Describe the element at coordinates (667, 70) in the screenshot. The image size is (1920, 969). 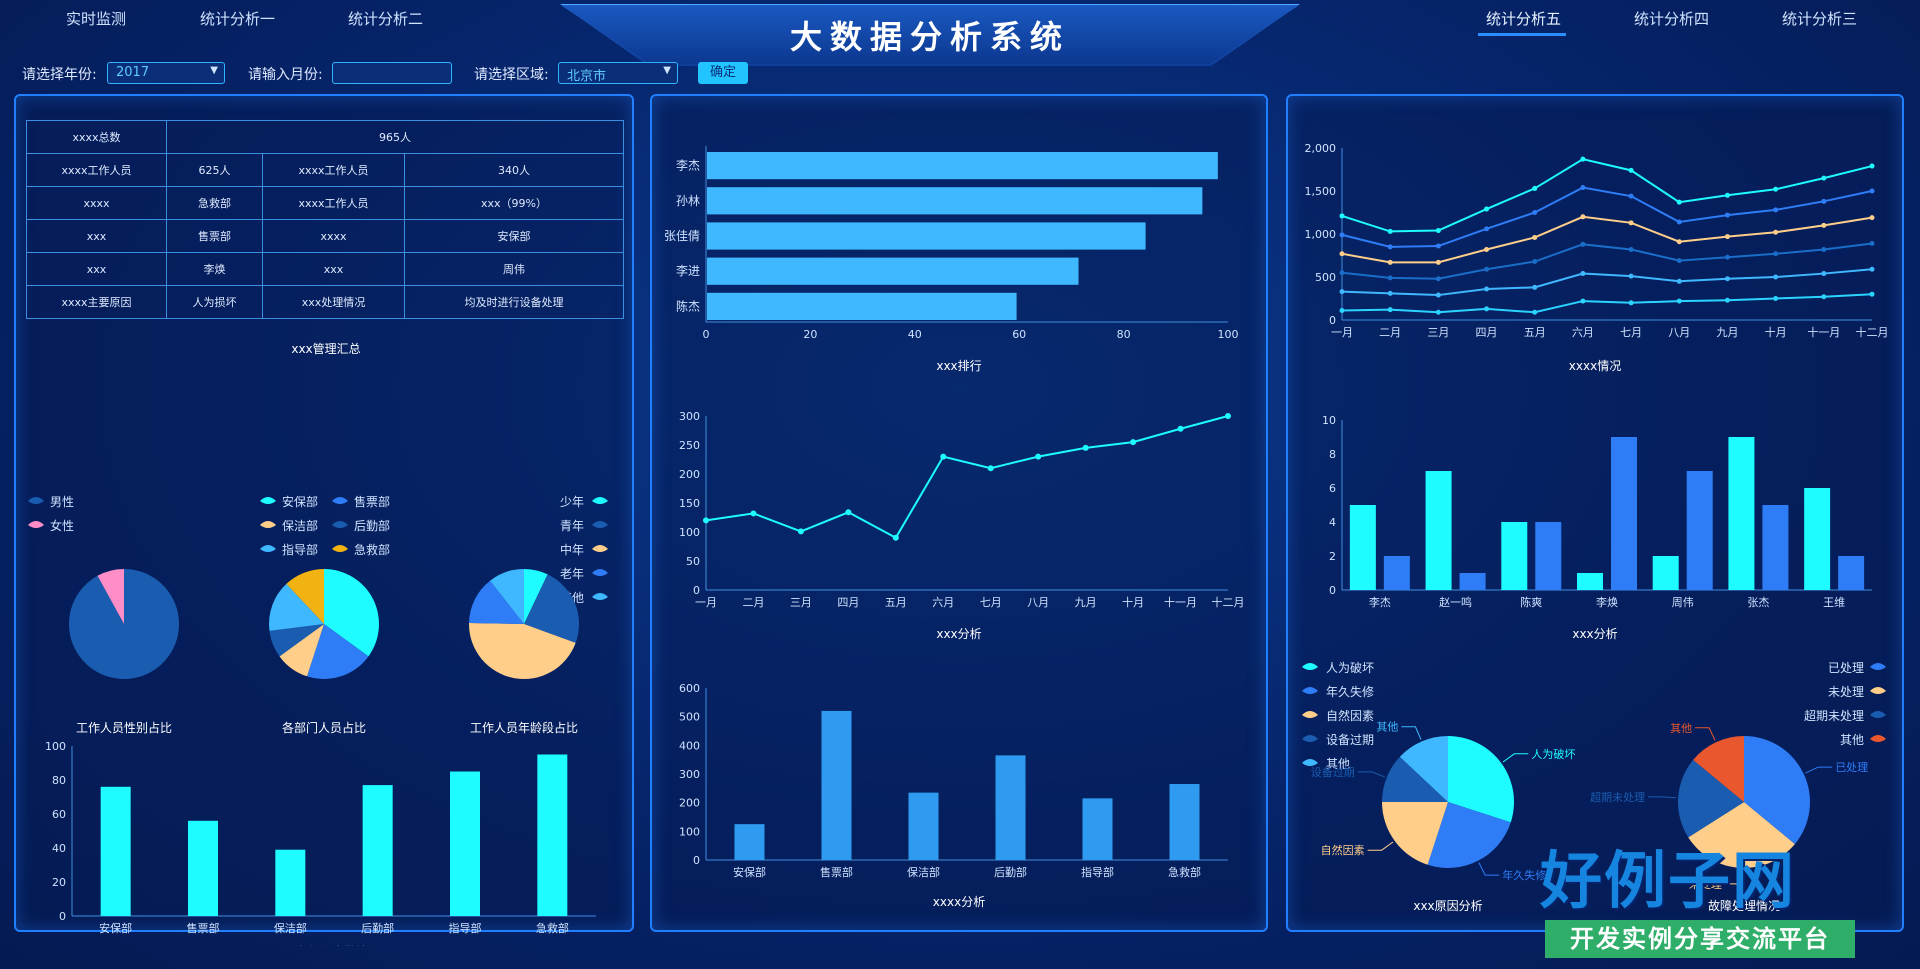
I see `chevron-down-icon: ▼` at that location.